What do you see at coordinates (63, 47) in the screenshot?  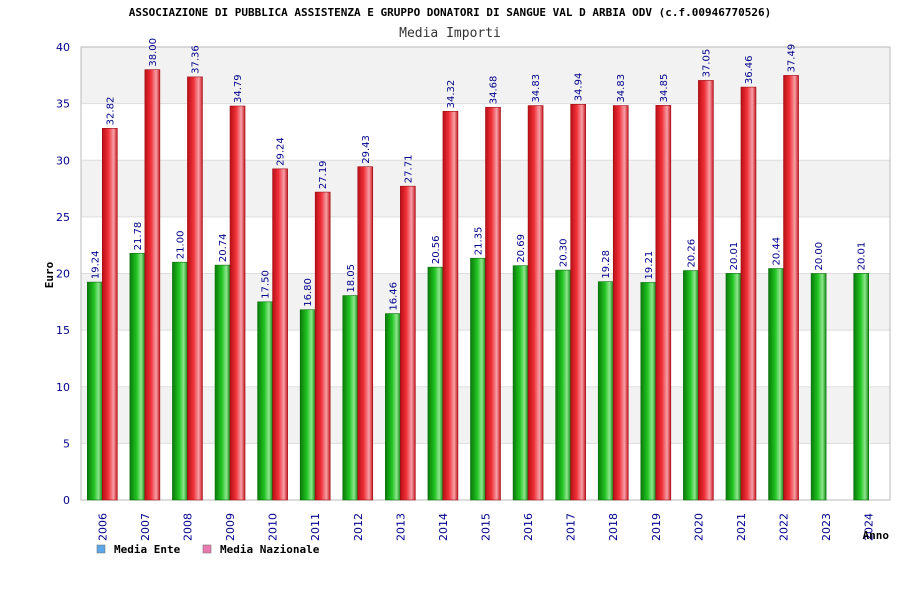 I see `y-tick-label: 40` at bounding box center [63, 47].